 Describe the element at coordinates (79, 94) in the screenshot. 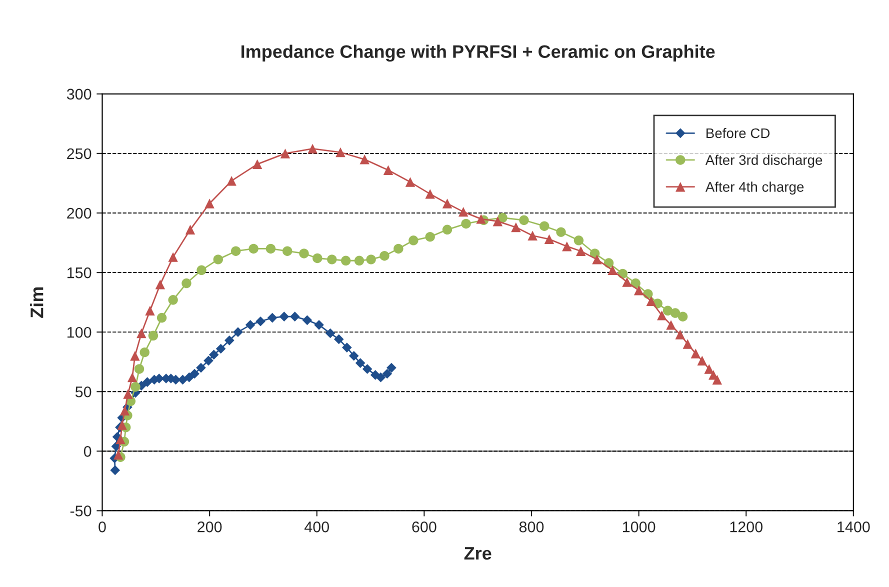

I see `y-tick-label: 300` at that location.